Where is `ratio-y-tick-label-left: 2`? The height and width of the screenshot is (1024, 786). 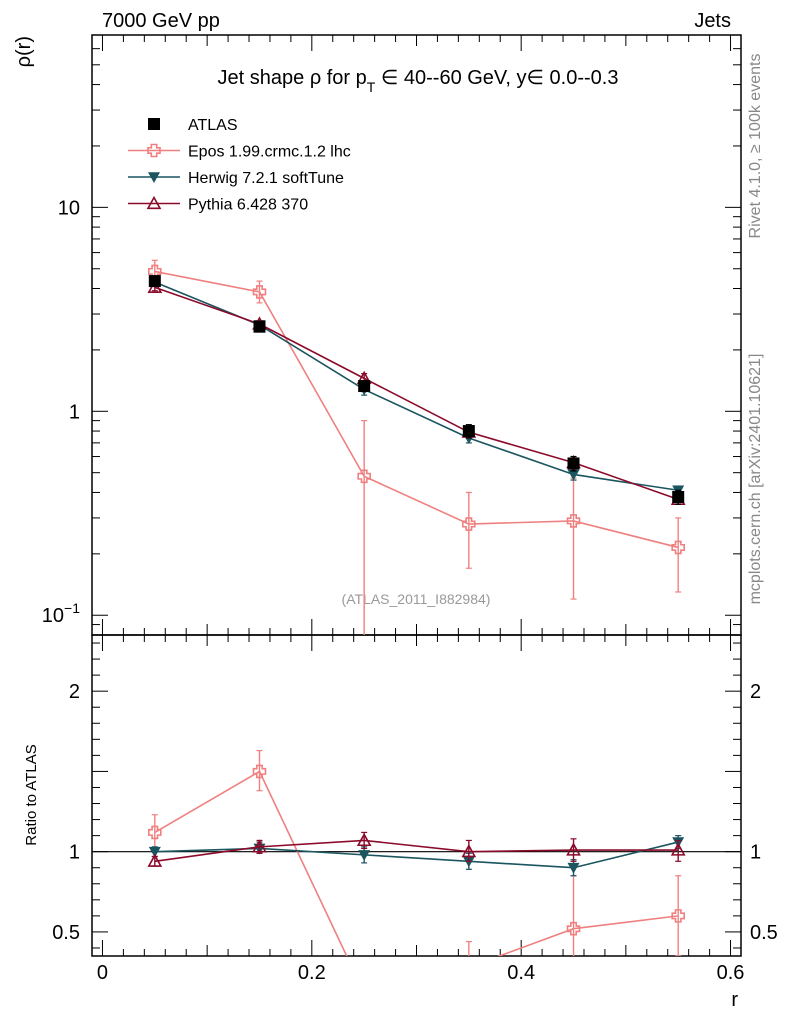 ratio-y-tick-label-left: 2 is located at coordinates (74, 692).